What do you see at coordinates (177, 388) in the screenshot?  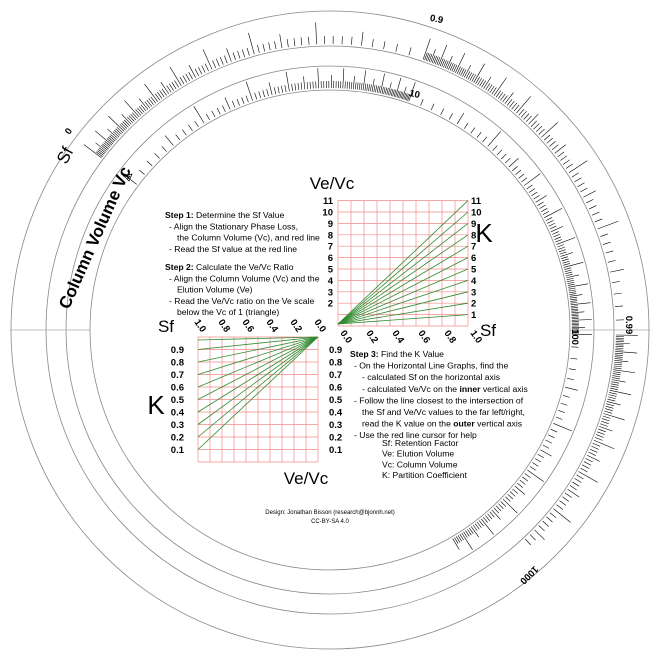 I see `outer-axis-label: 0.6` at bounding box center [177, 388].